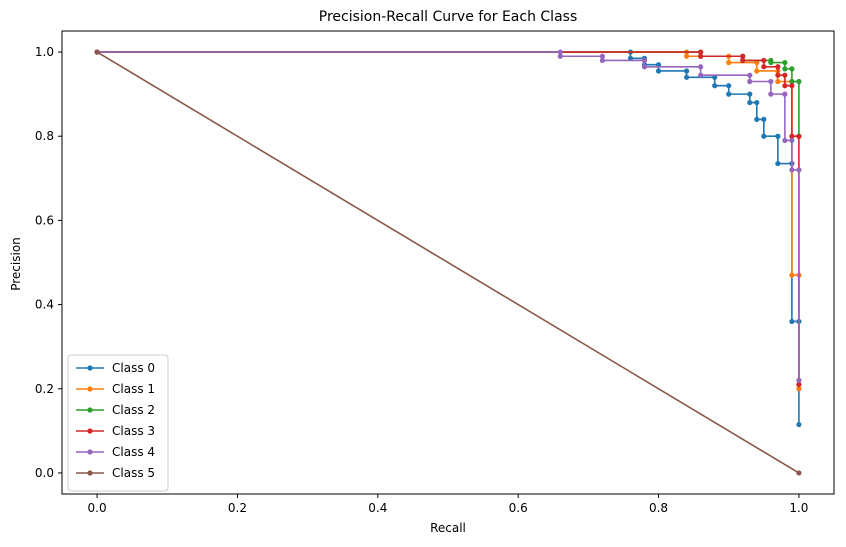 This screenshot has height=547, width=846. I want to click on y-tick-label: 0.8, so click(44, 136).